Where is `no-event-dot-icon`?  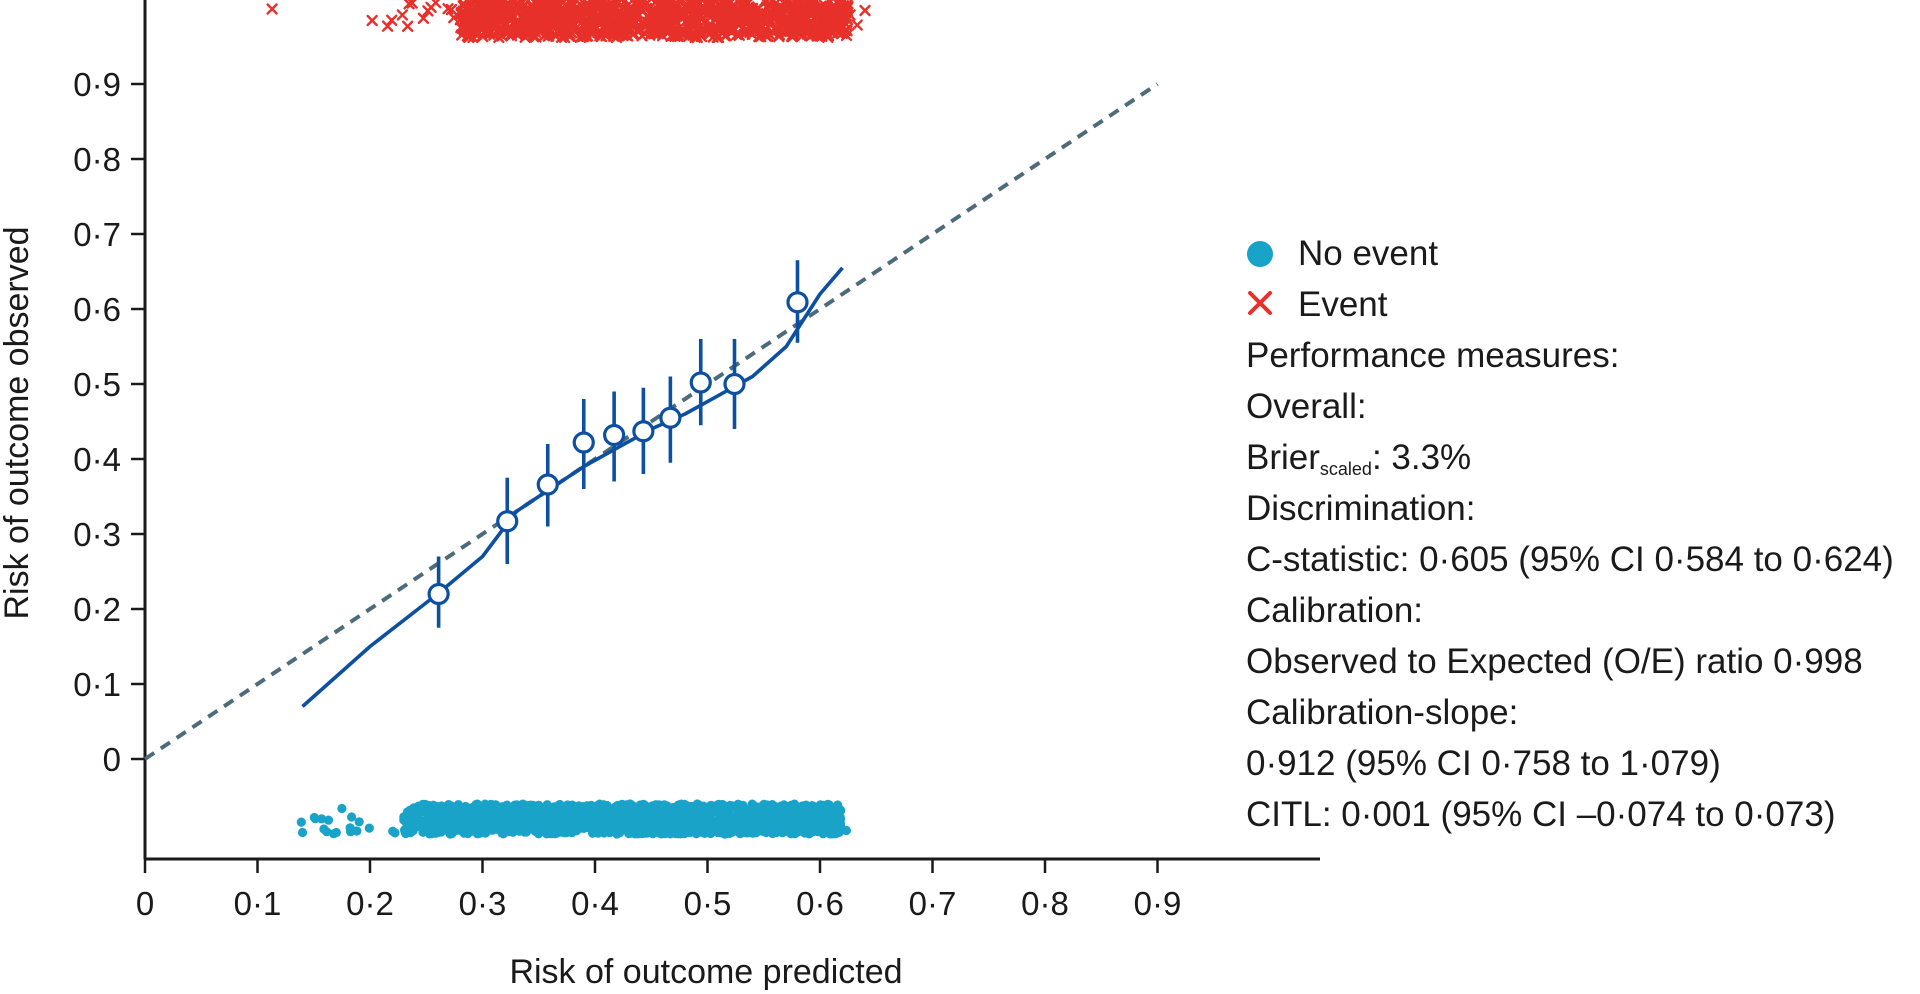
no-event-dot-icon is located at coordinates (1260, 253).